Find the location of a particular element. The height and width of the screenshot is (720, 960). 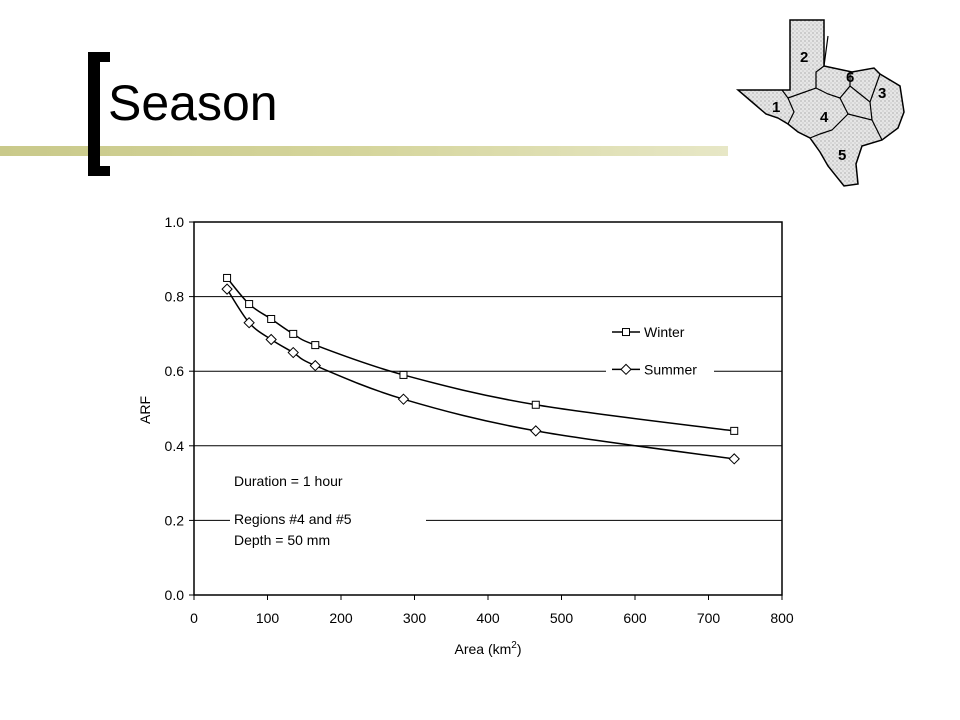

y-axis-label: ARF is located at coordinates (145, 410).